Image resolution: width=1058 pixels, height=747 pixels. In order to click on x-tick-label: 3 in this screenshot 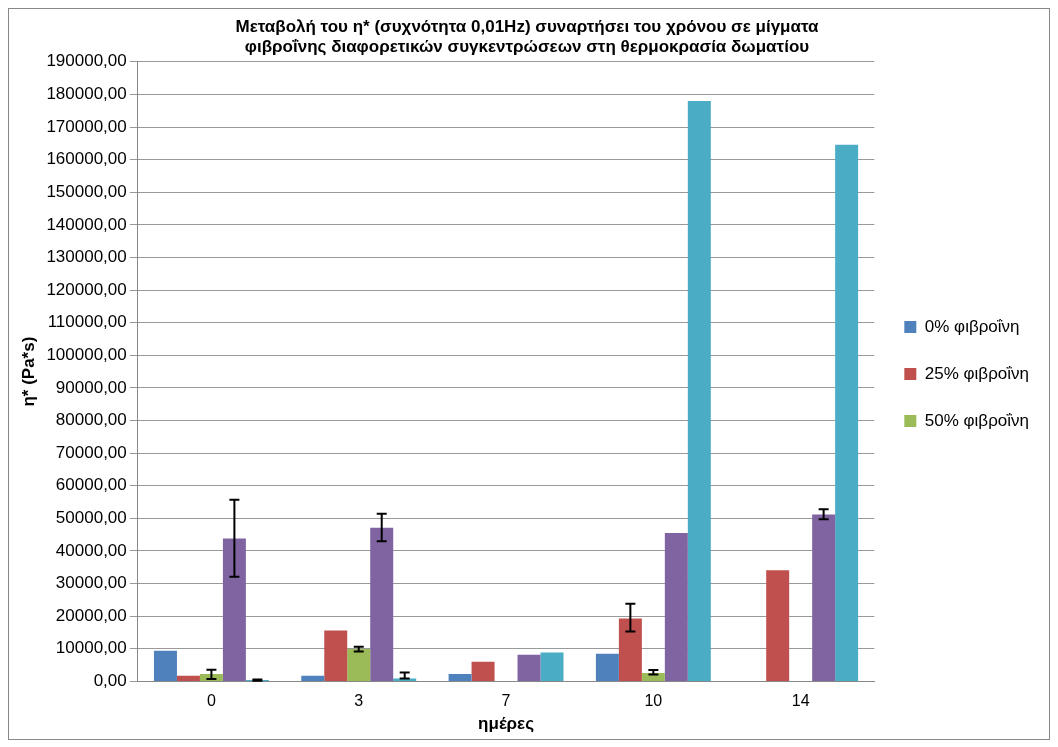, I will do `click(359, 701)`.